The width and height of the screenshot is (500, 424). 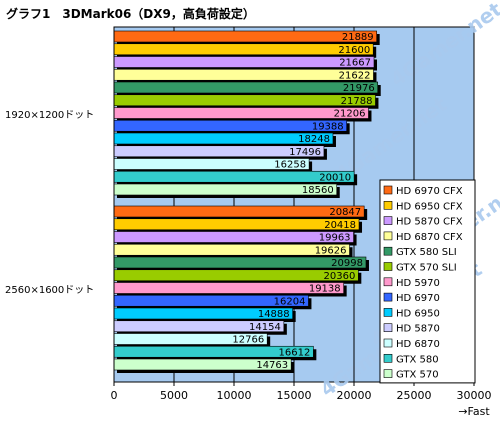 I want to click on bar-value-label: 21889, so click(x=358, y=37).